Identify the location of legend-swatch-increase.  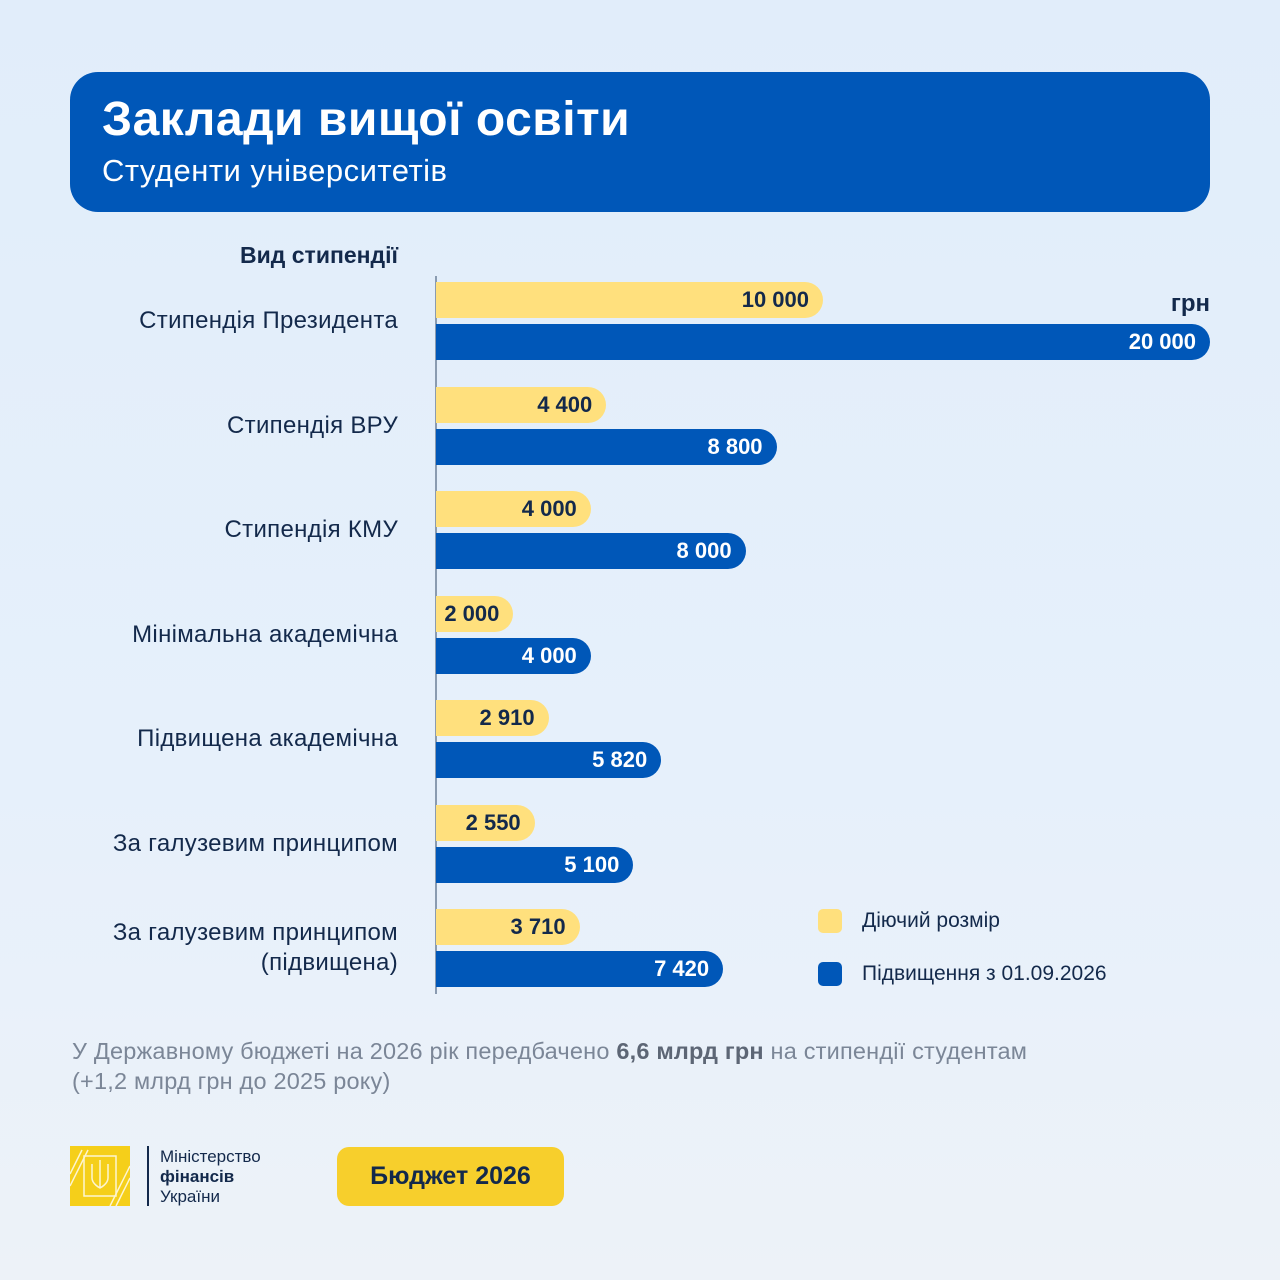
(830, 974).